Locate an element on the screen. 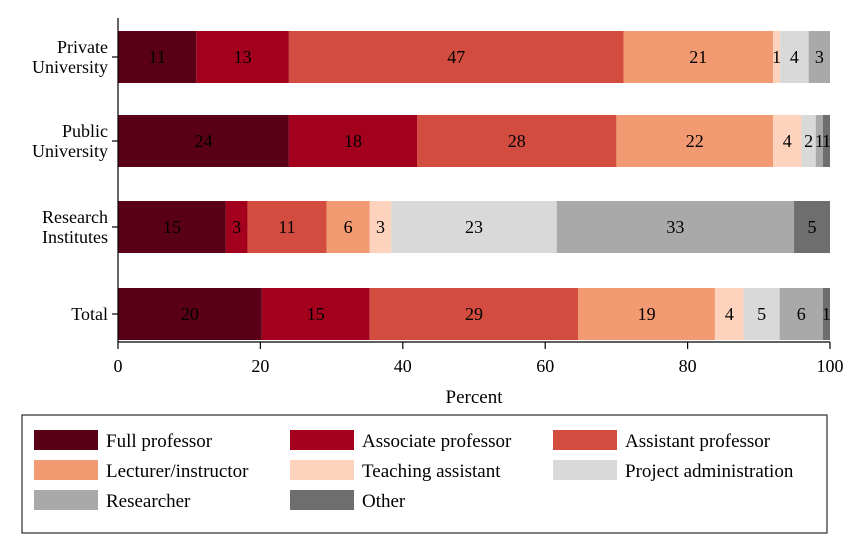 This screenshot has width=850, height=544. category-label: Public University is located at coordinates (70, 141).